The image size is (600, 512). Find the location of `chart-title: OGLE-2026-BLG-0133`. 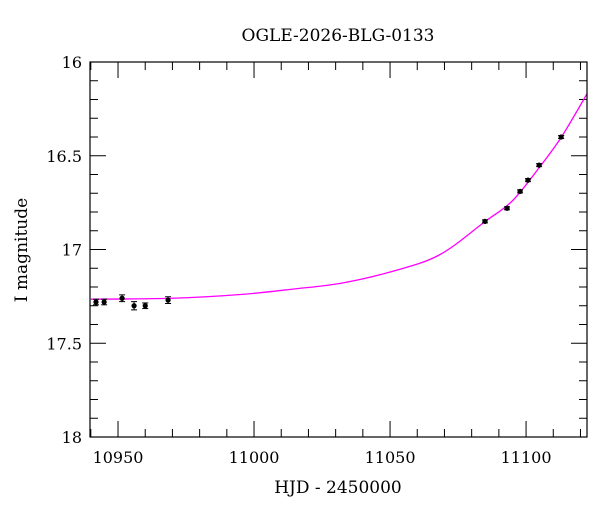

chart-title: OGLE-2026-BLG-0133 is located at coordinates (338, 36).